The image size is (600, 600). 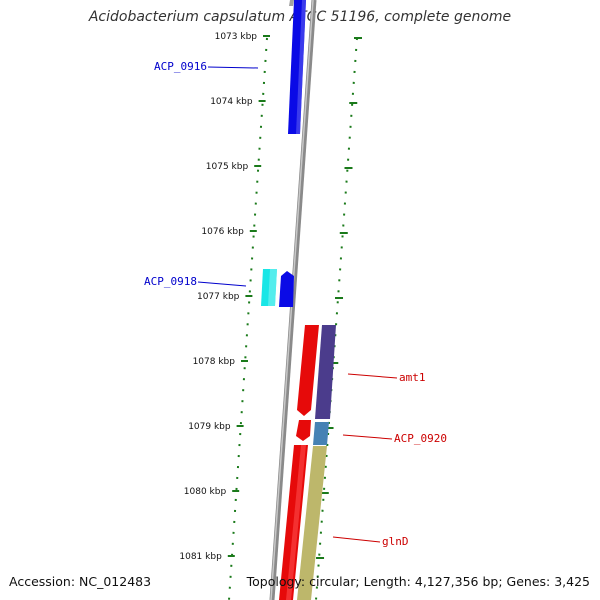 I want to click on scale-label: 1078 kbp, so click(x=214, y=362).